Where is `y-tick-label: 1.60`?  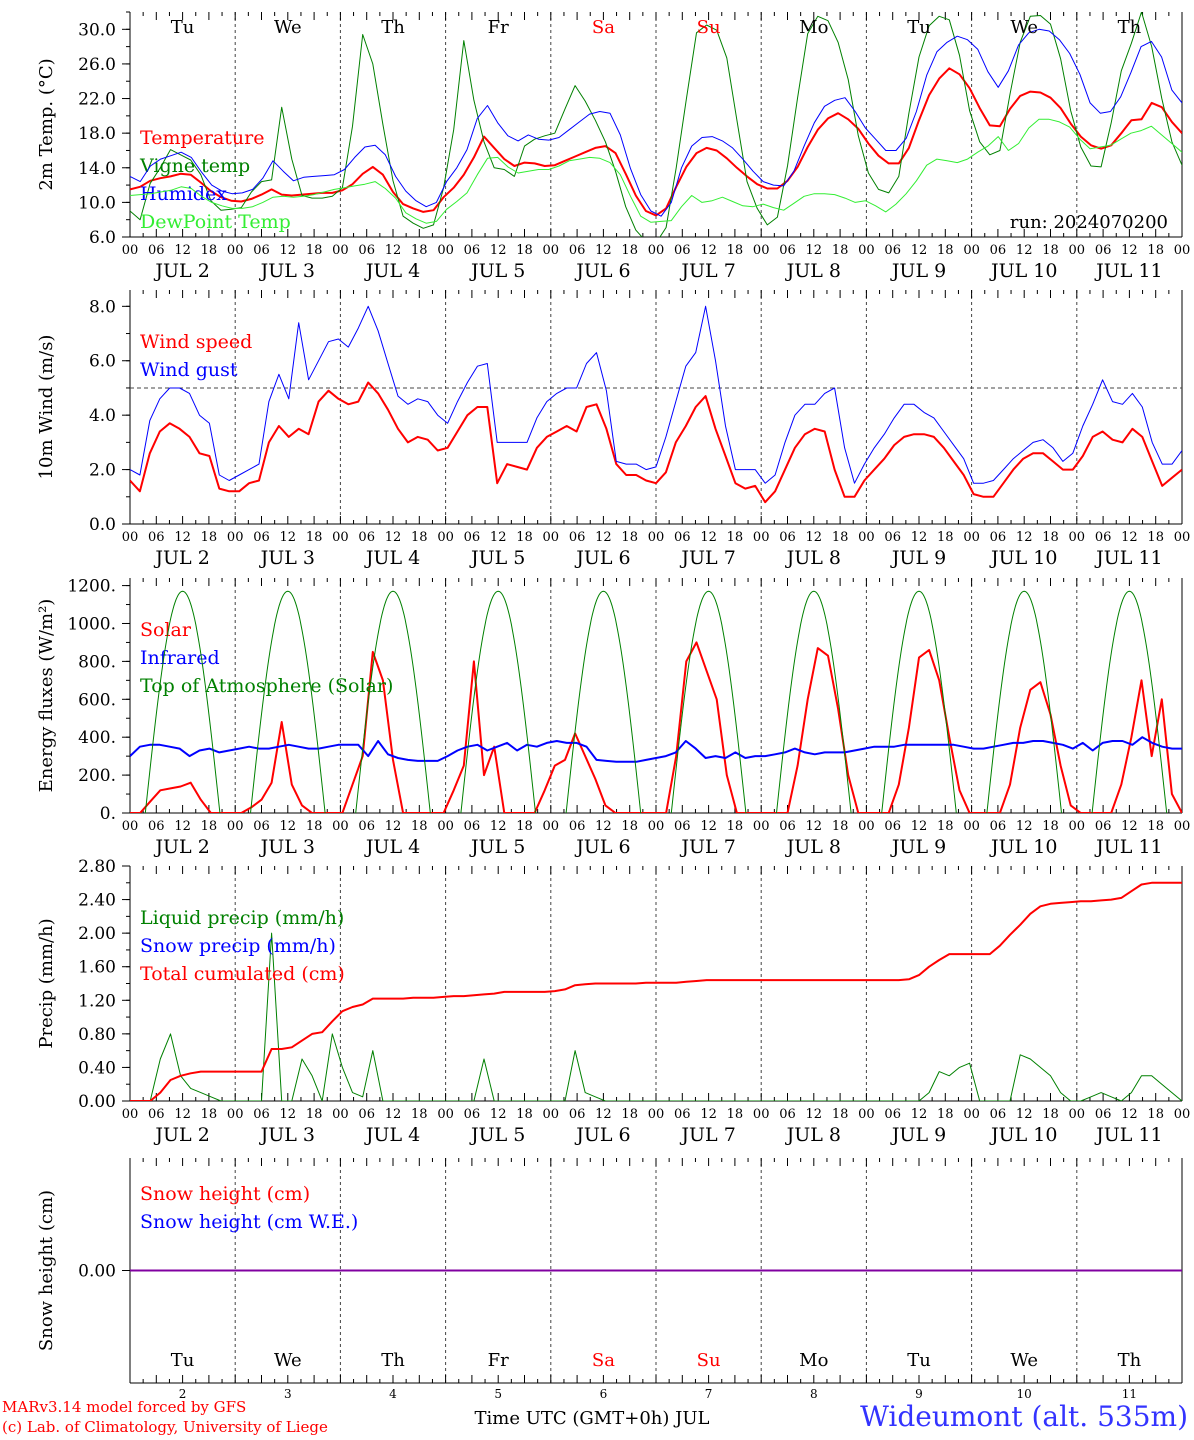 y-tick-label: 1.60 is located at coordinates (97, 968).